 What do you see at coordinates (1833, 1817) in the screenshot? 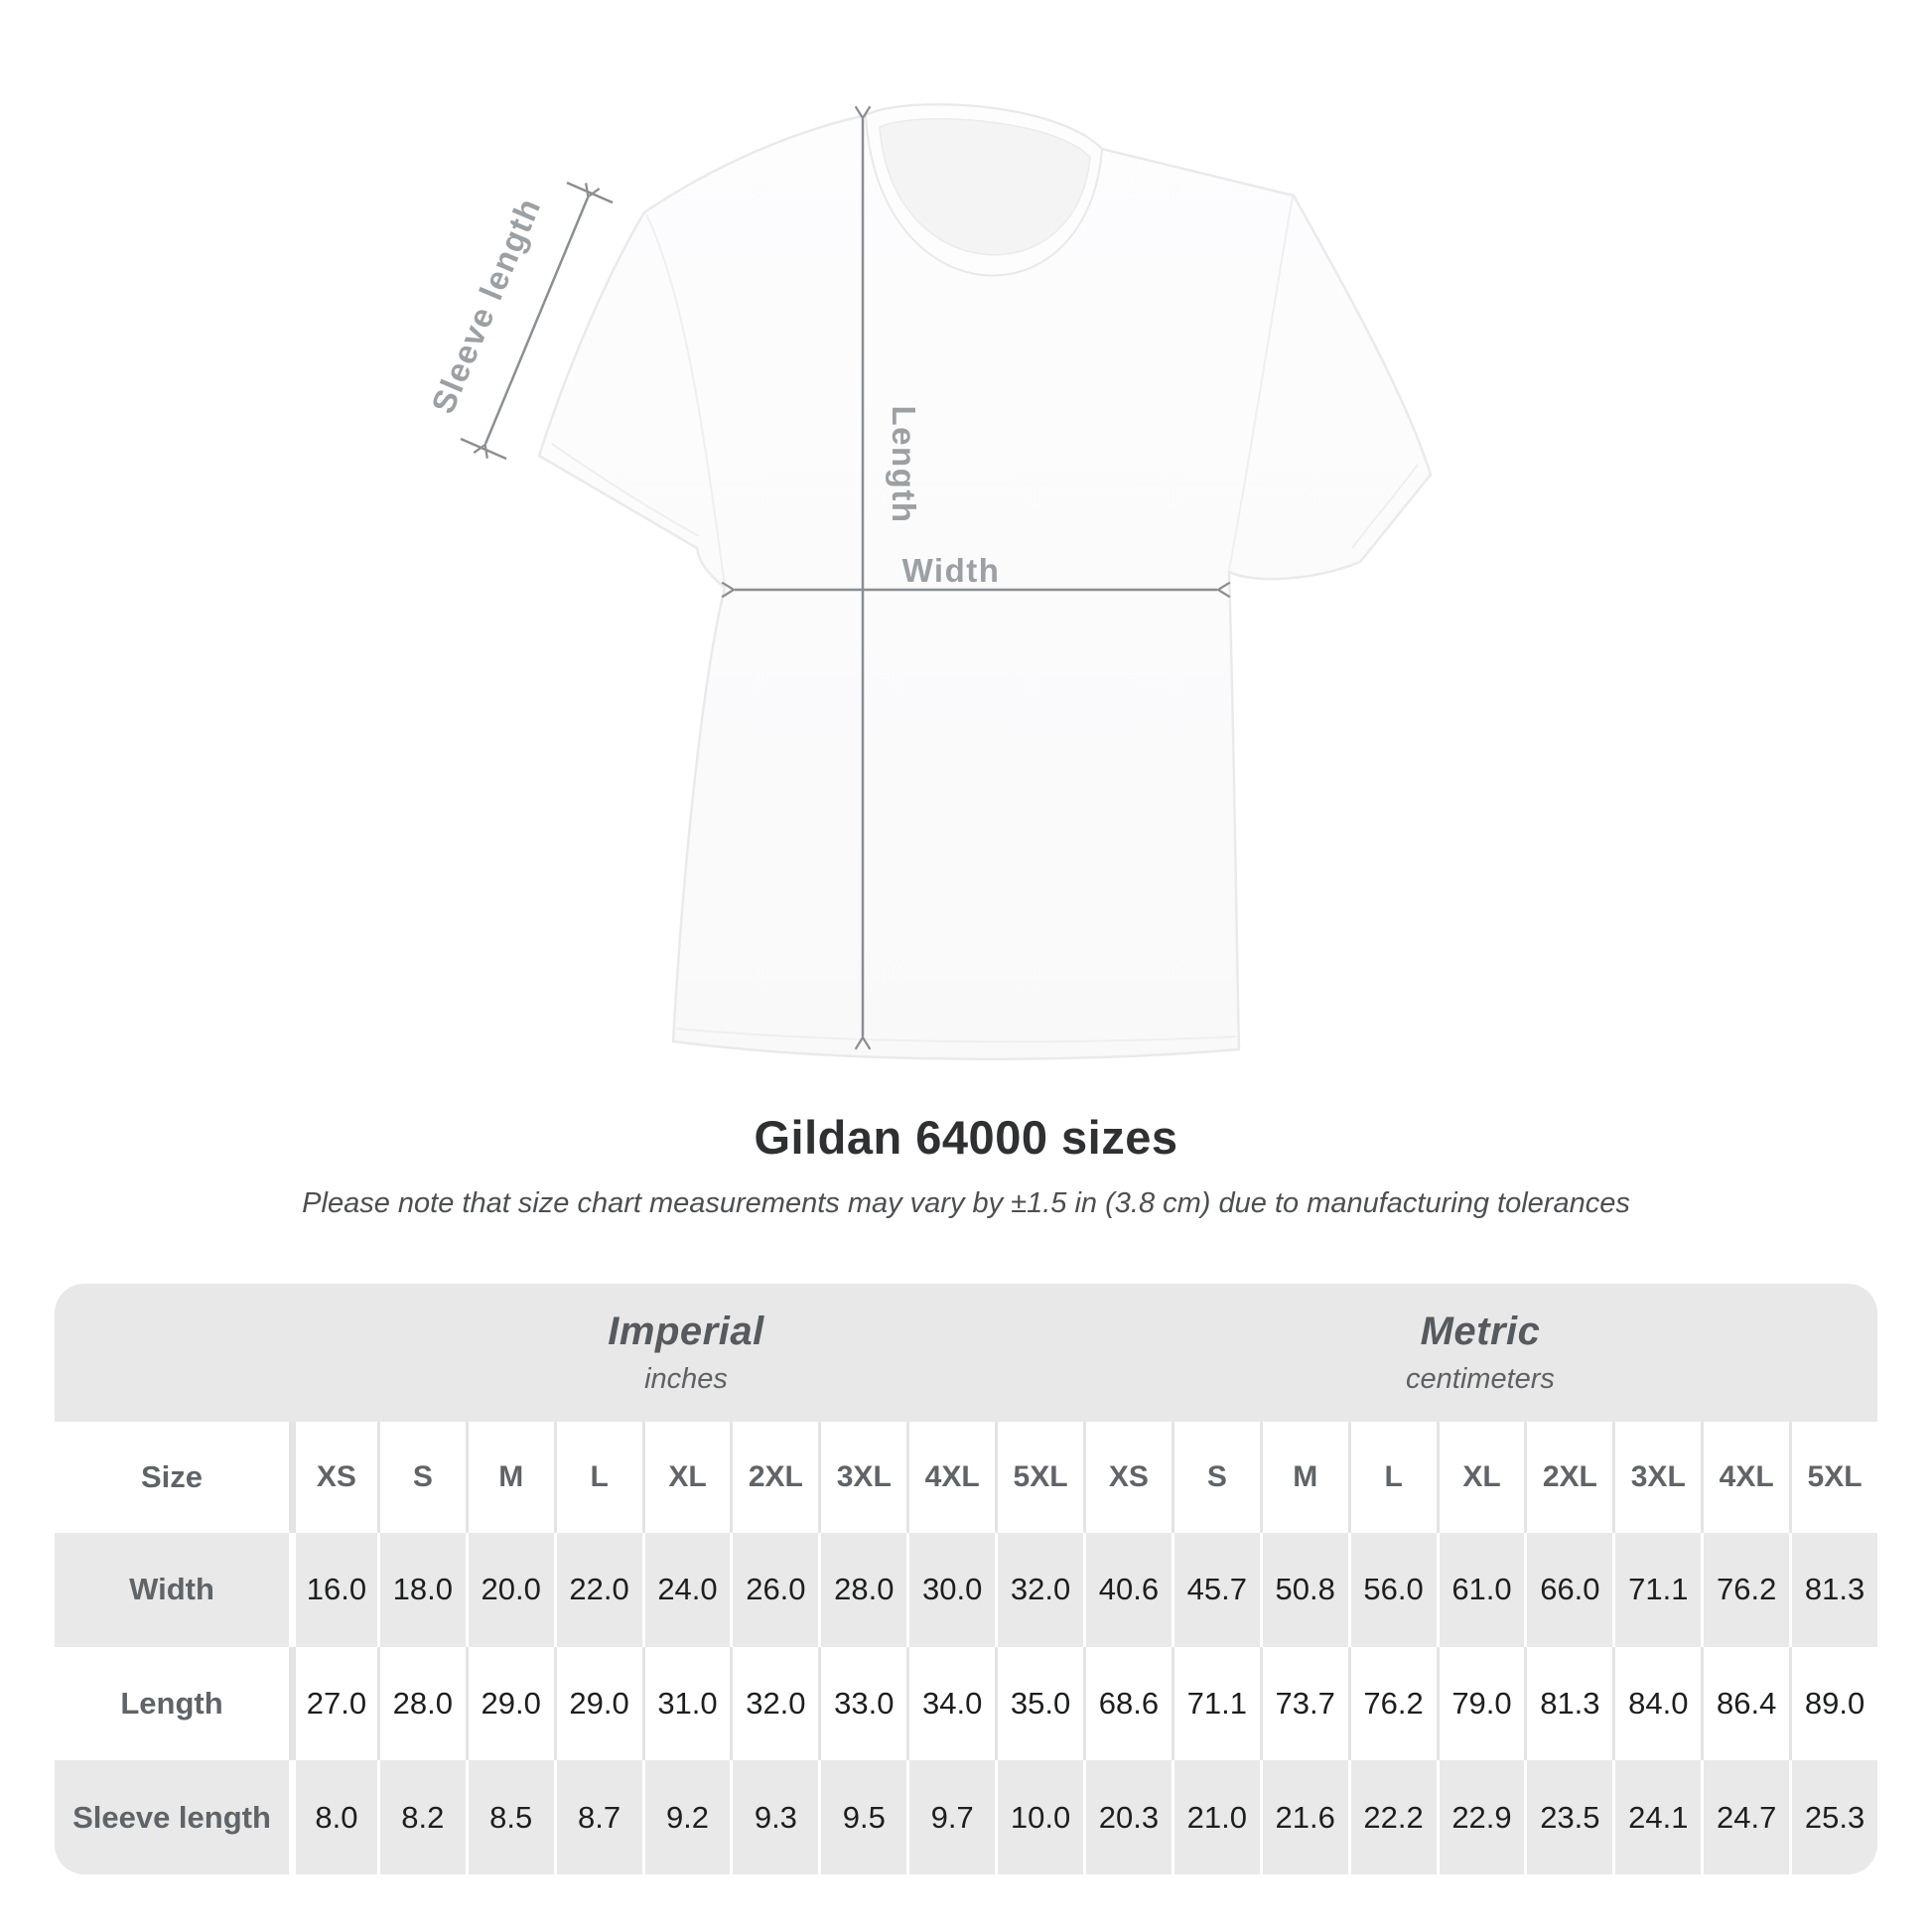
I see `size-value-cell: 25.3` at bounding box center [1833, 1817].